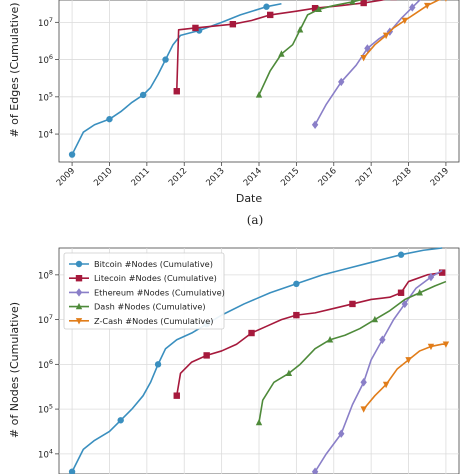 The height and width of the screenshot is (474, 474). I want to click on series-dash, so click(351, 353).